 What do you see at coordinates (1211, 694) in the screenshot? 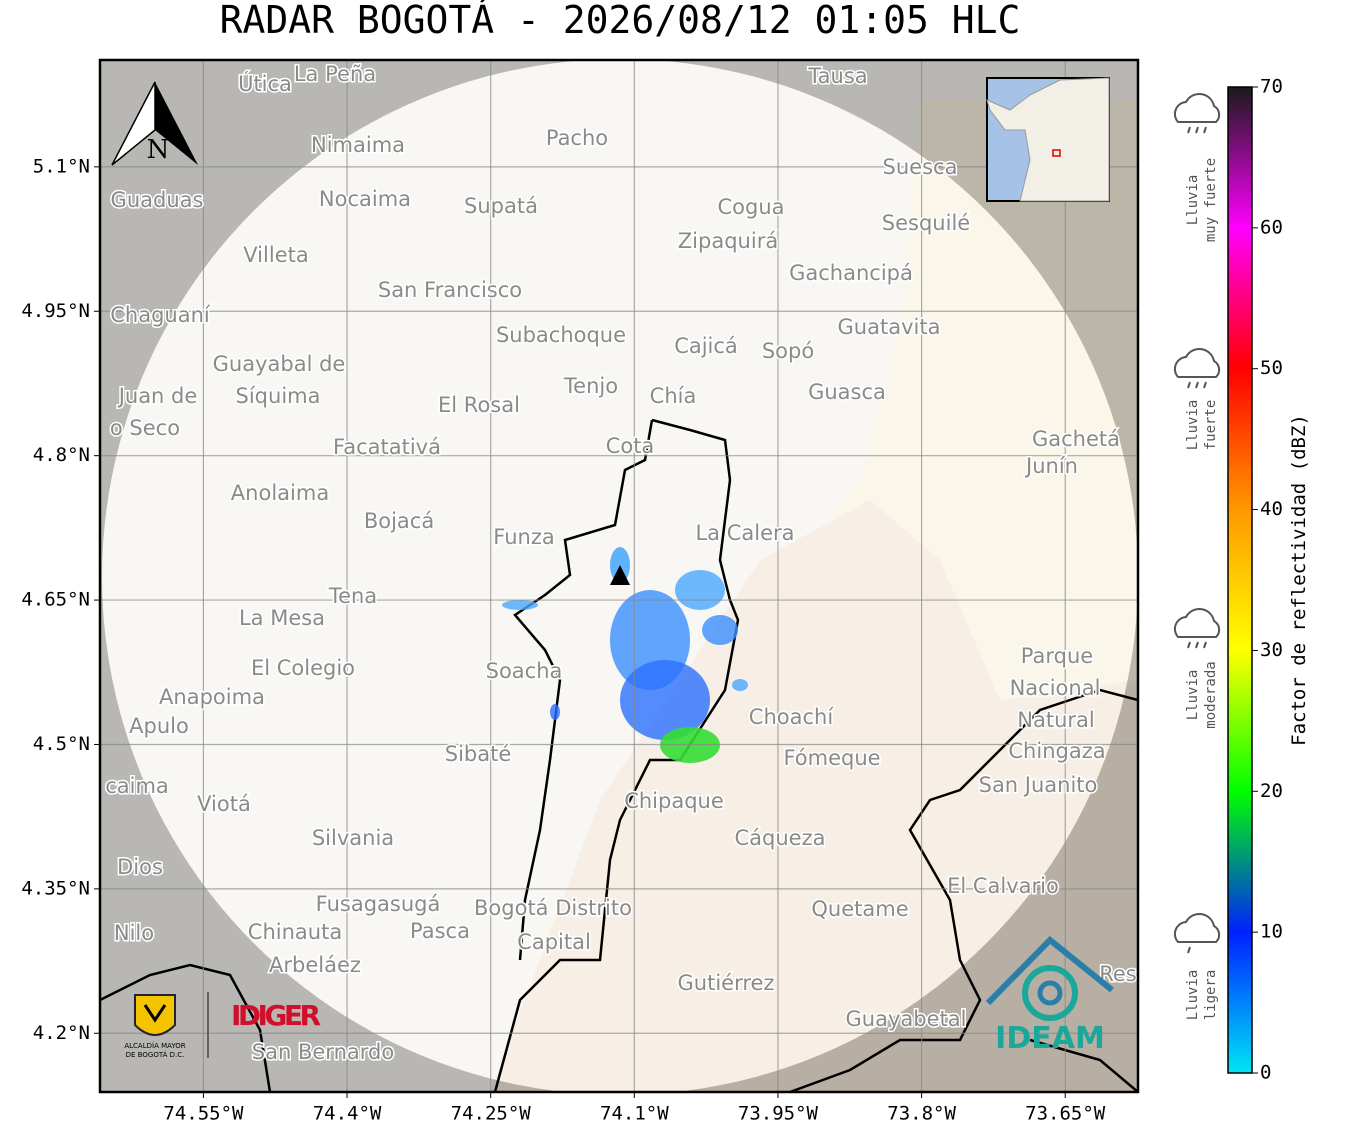
I see `rain-label: moderada` at bounding box center [1211, 694].